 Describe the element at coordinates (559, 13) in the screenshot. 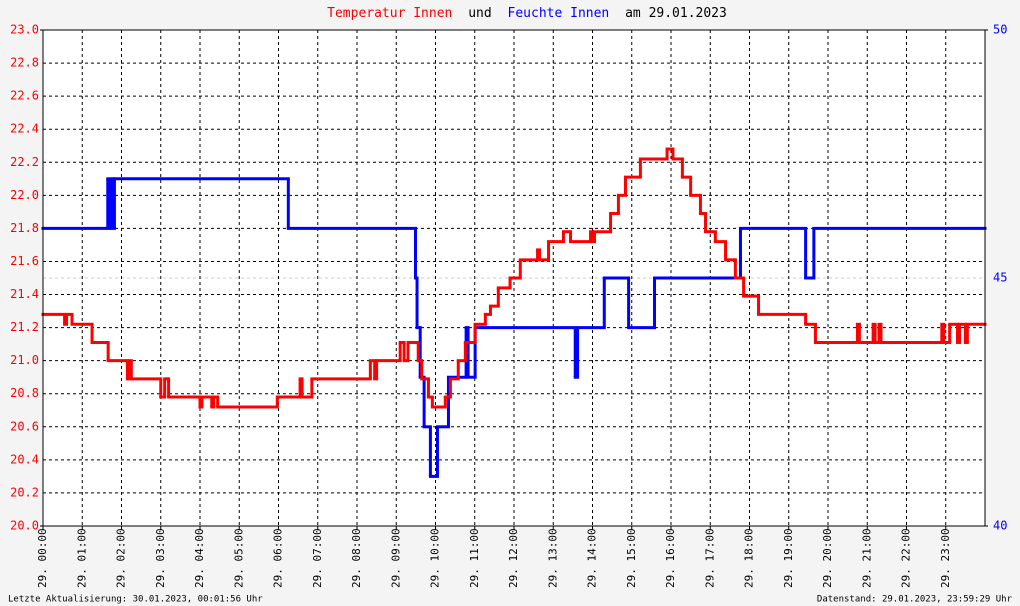

I see `title-series-2: Feuchte Innen` at that location.